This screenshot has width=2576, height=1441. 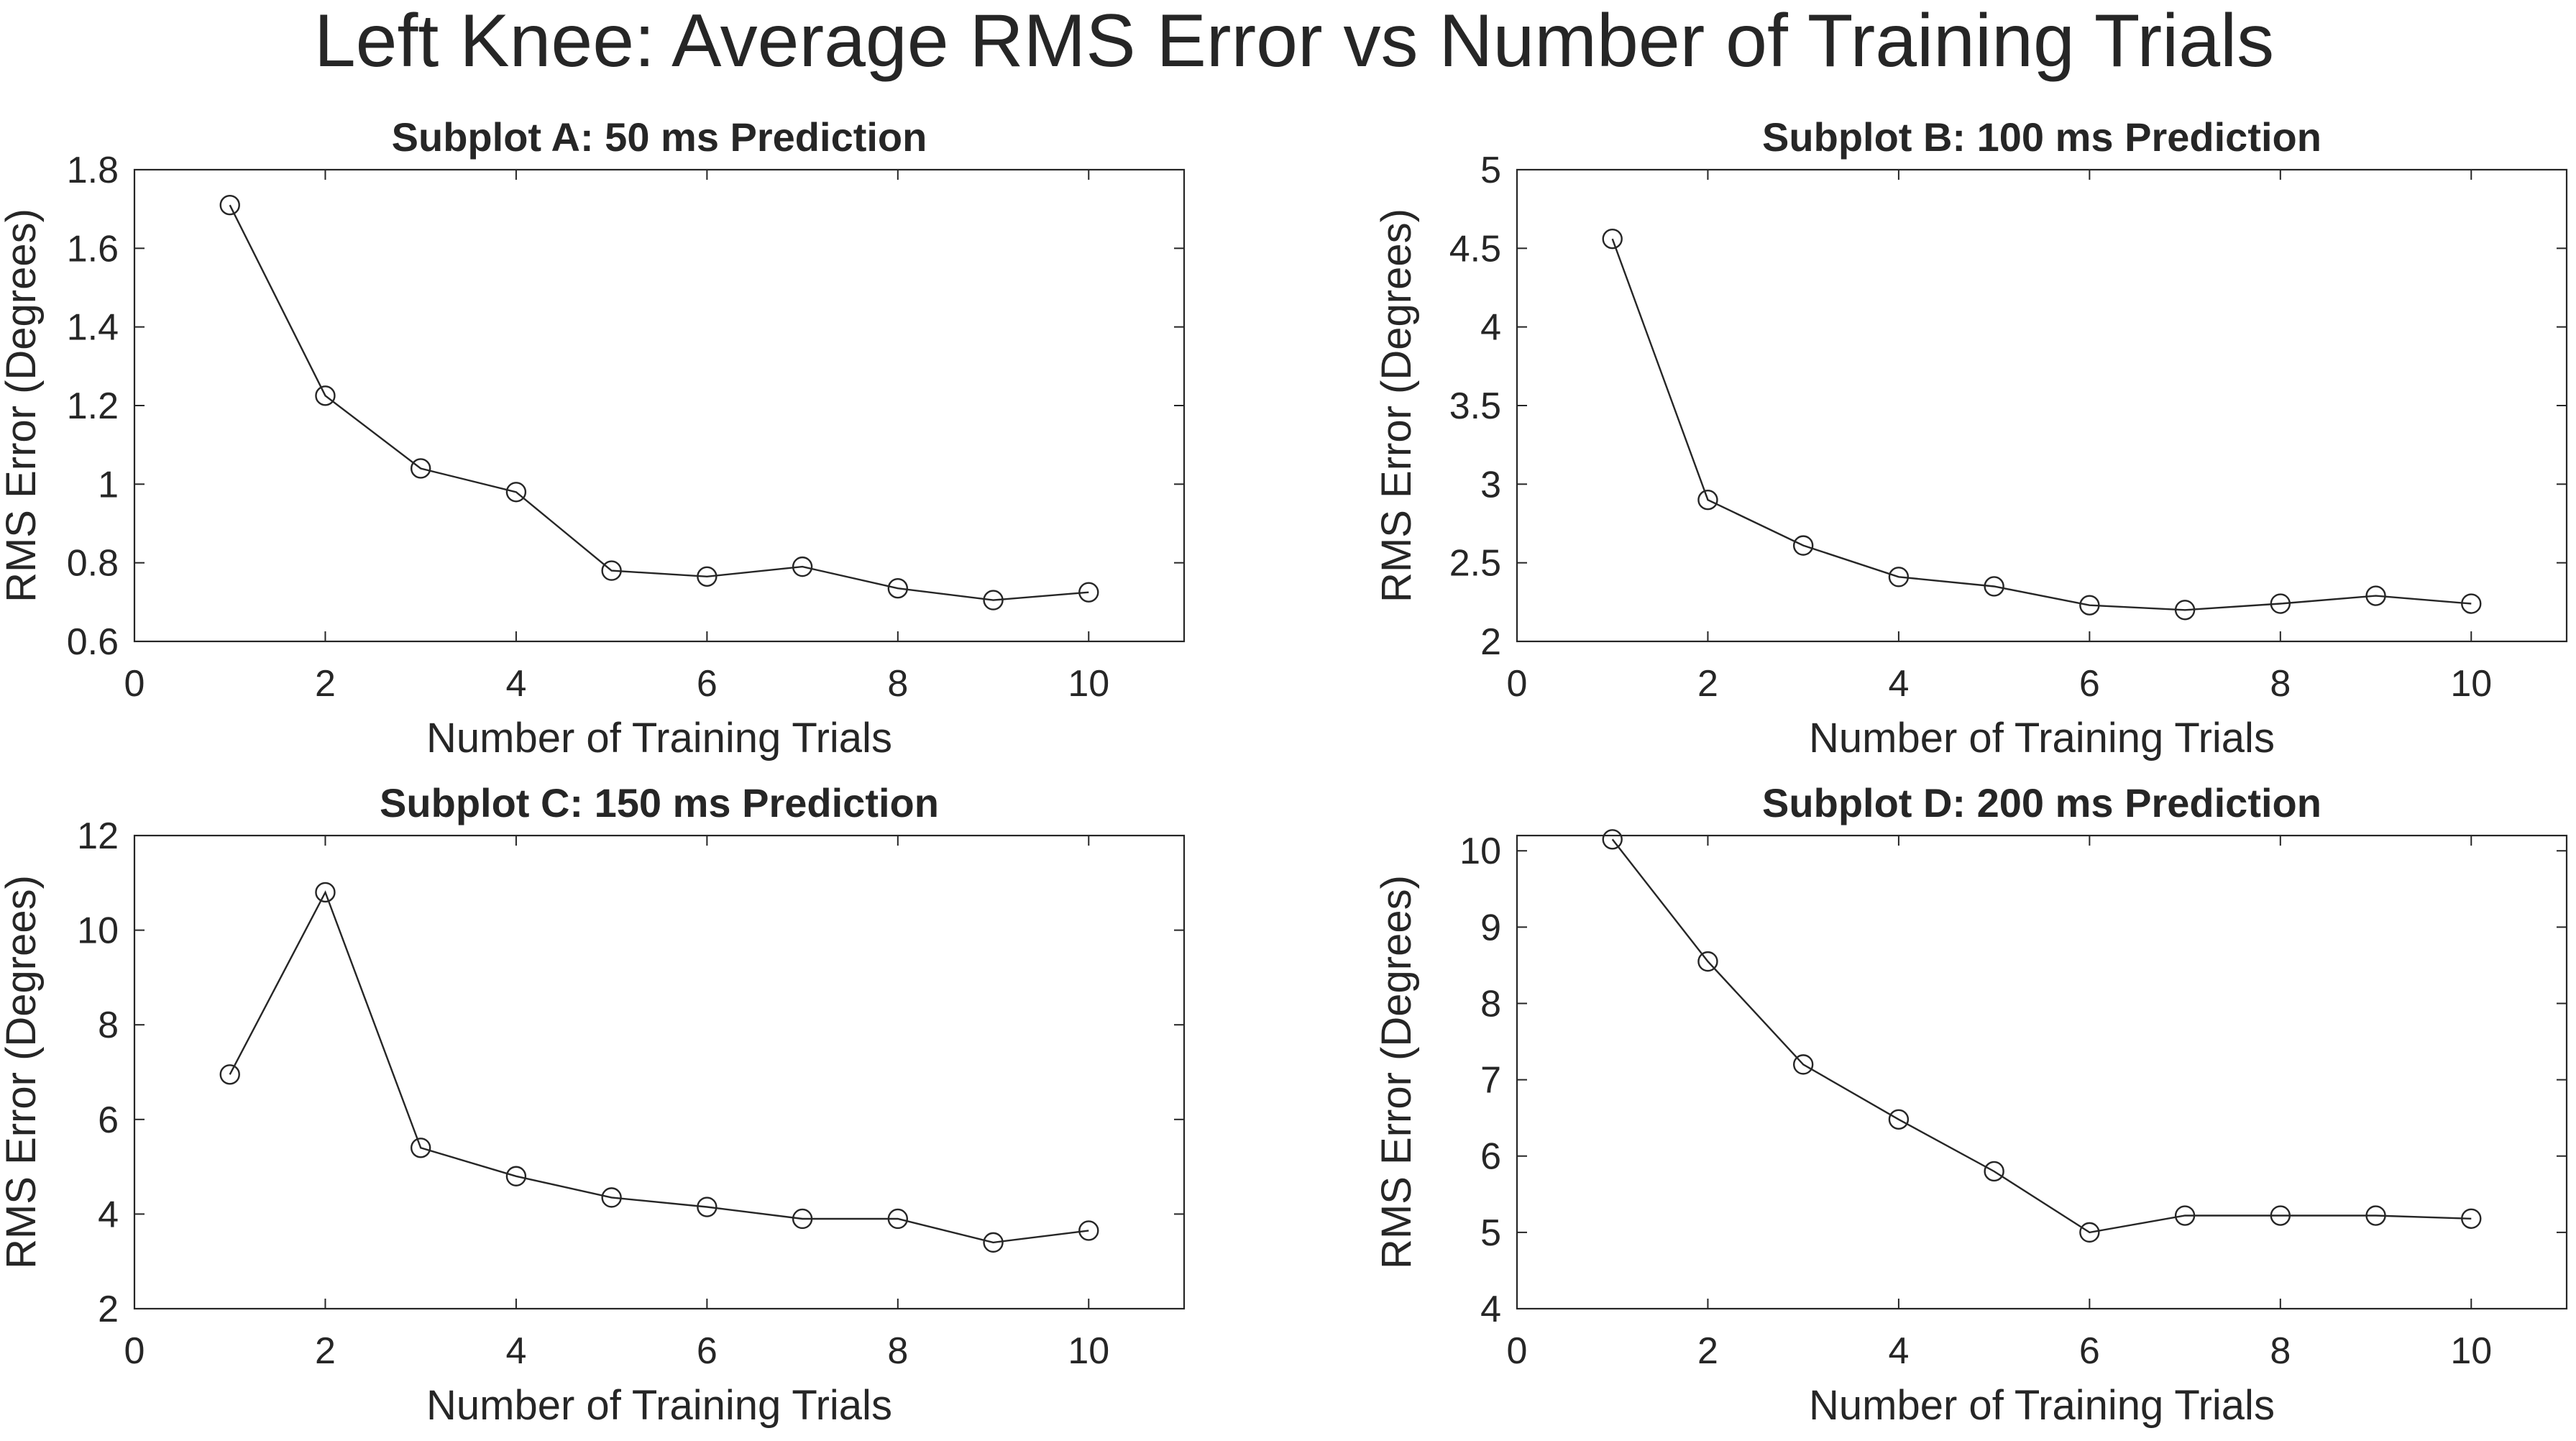 What do you see at coordinates (2042, 802) in the screenshot?
I see `subplot-d-title: Subplot D: 200 ms Prediction` at bounding box center [2042, 802].